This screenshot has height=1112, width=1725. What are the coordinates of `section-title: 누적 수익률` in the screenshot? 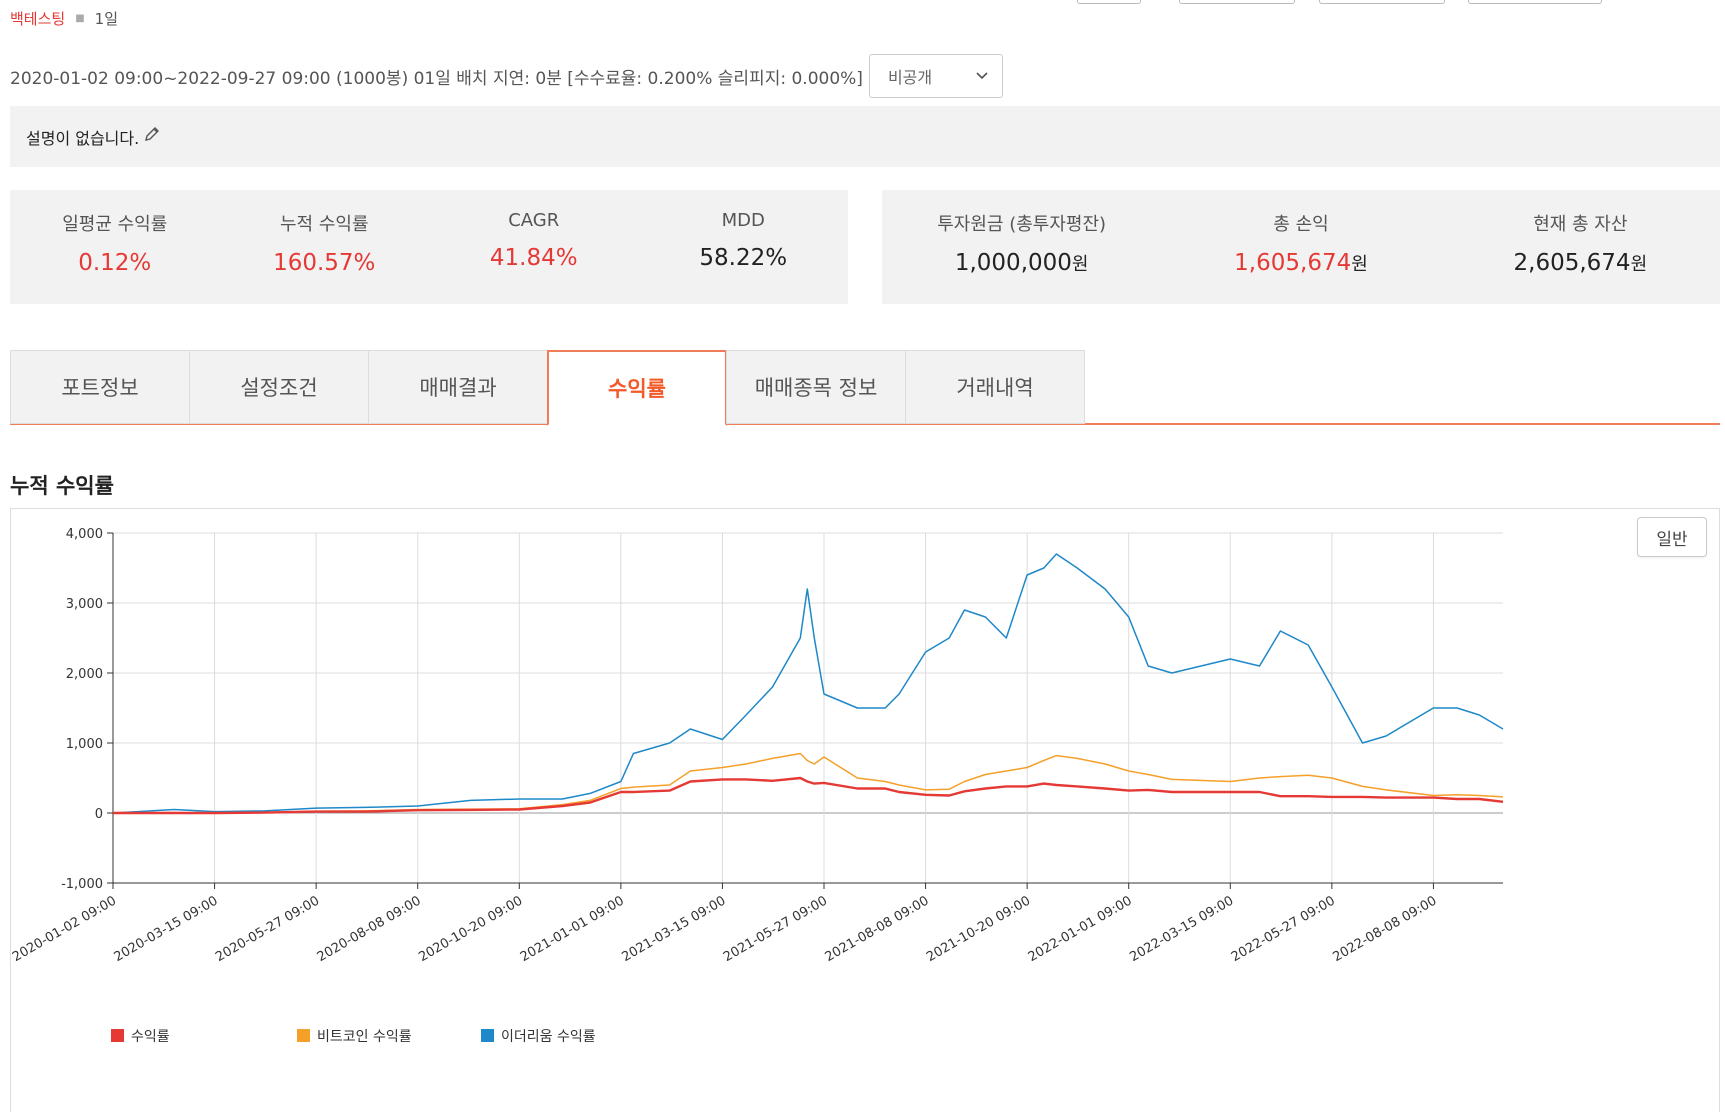 It's located at (62, 486).